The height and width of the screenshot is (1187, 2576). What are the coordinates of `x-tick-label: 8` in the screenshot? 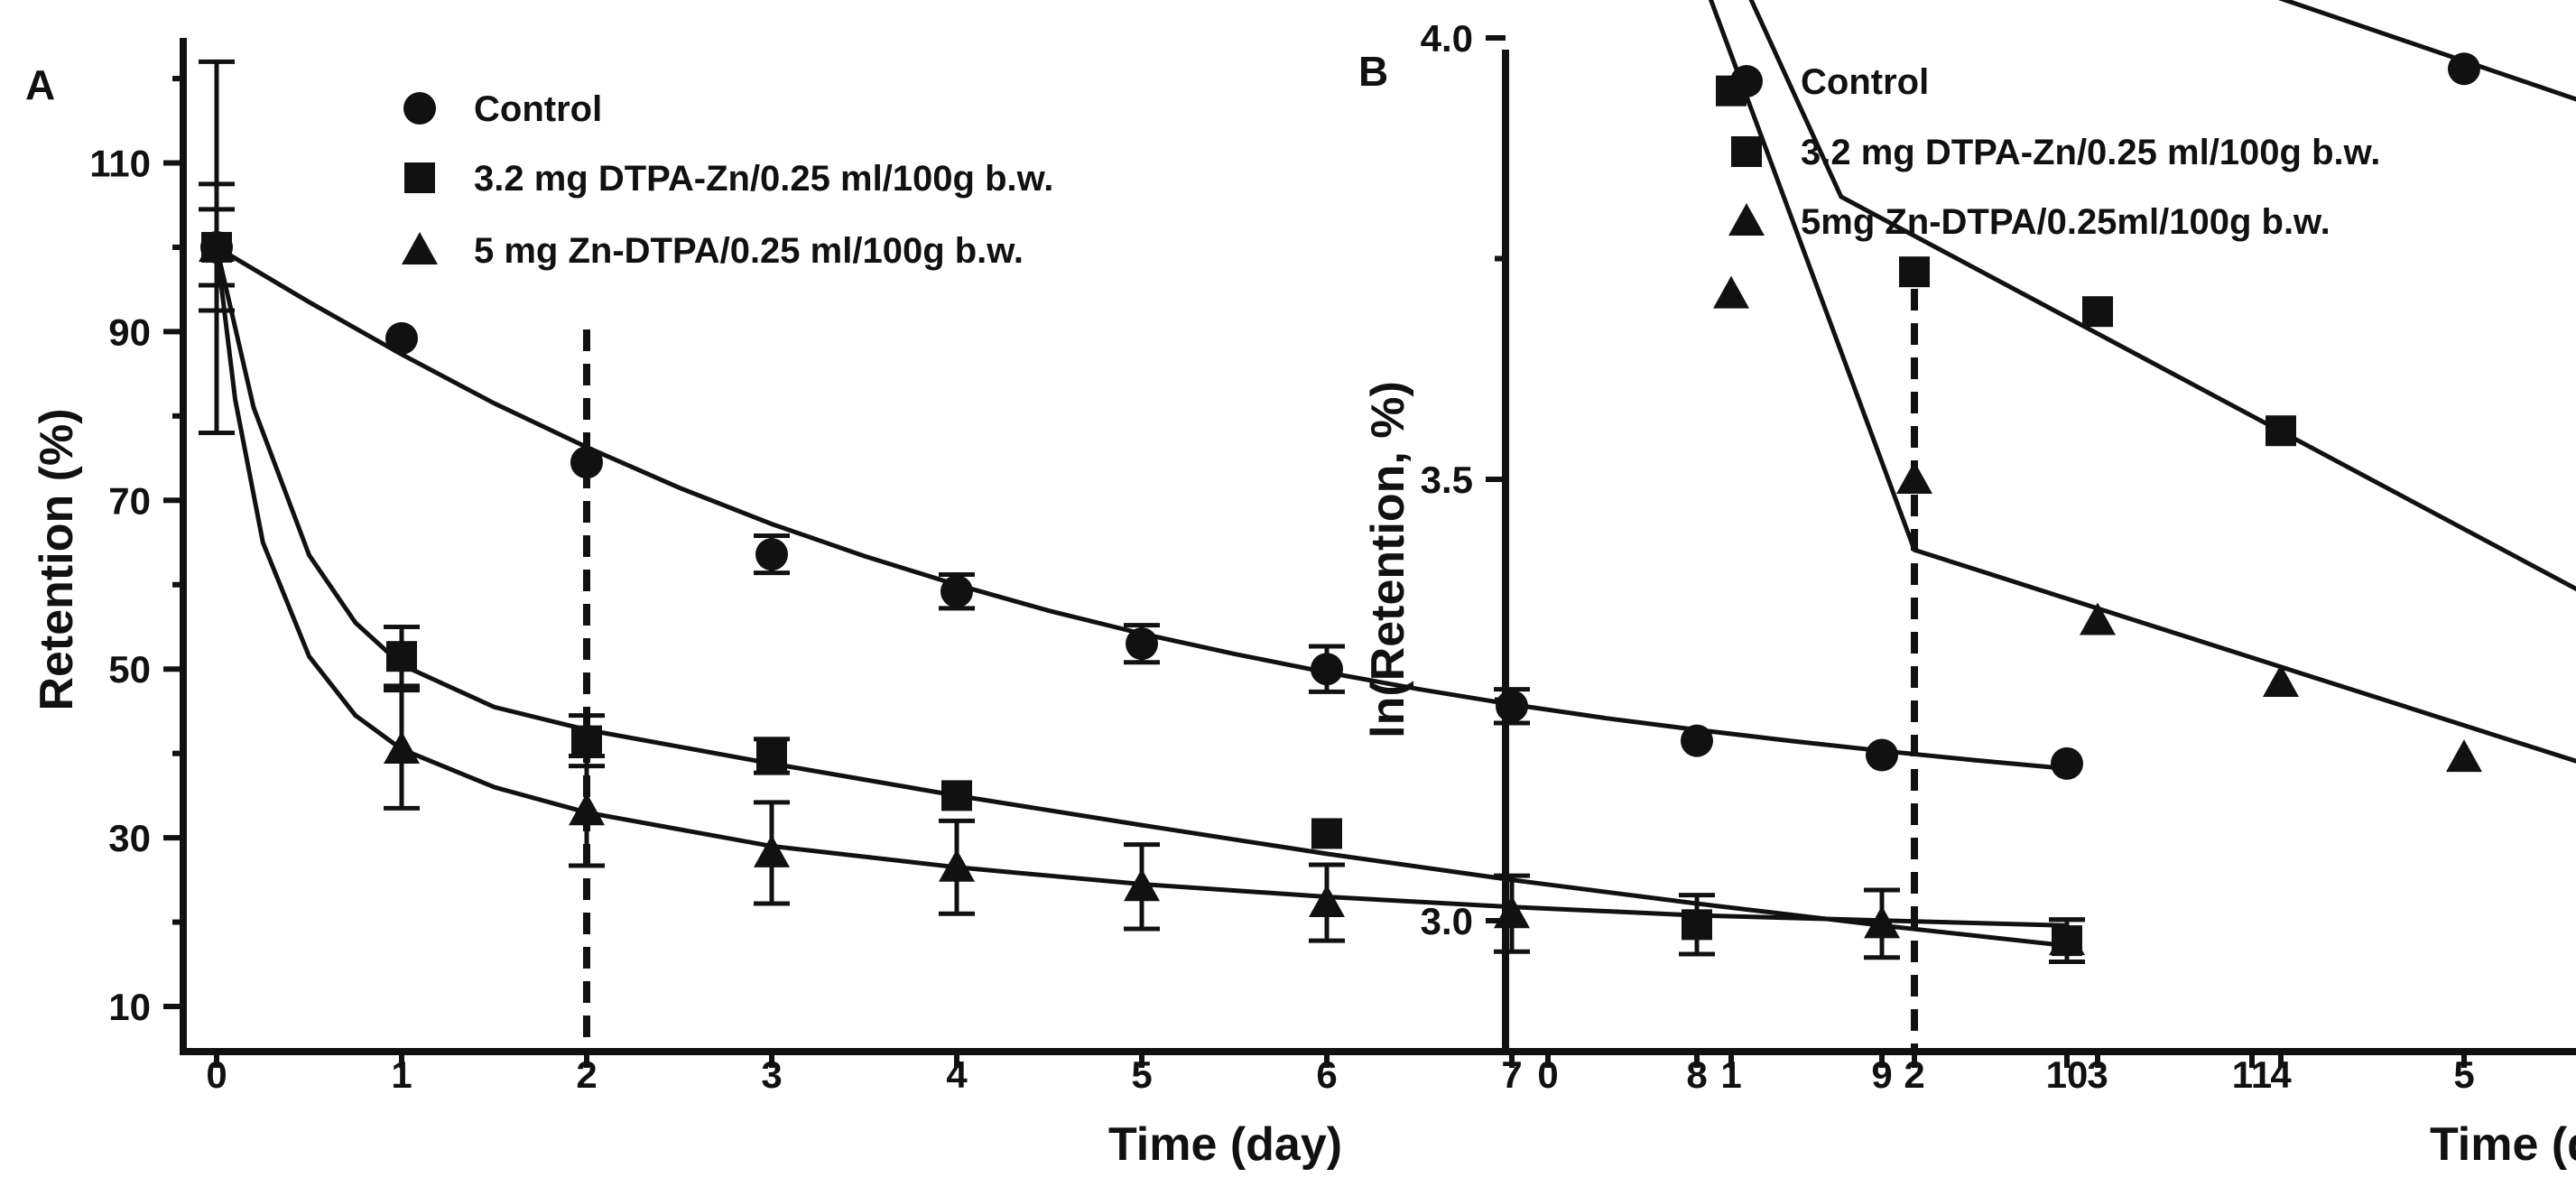 It's located at (1696, 1074).